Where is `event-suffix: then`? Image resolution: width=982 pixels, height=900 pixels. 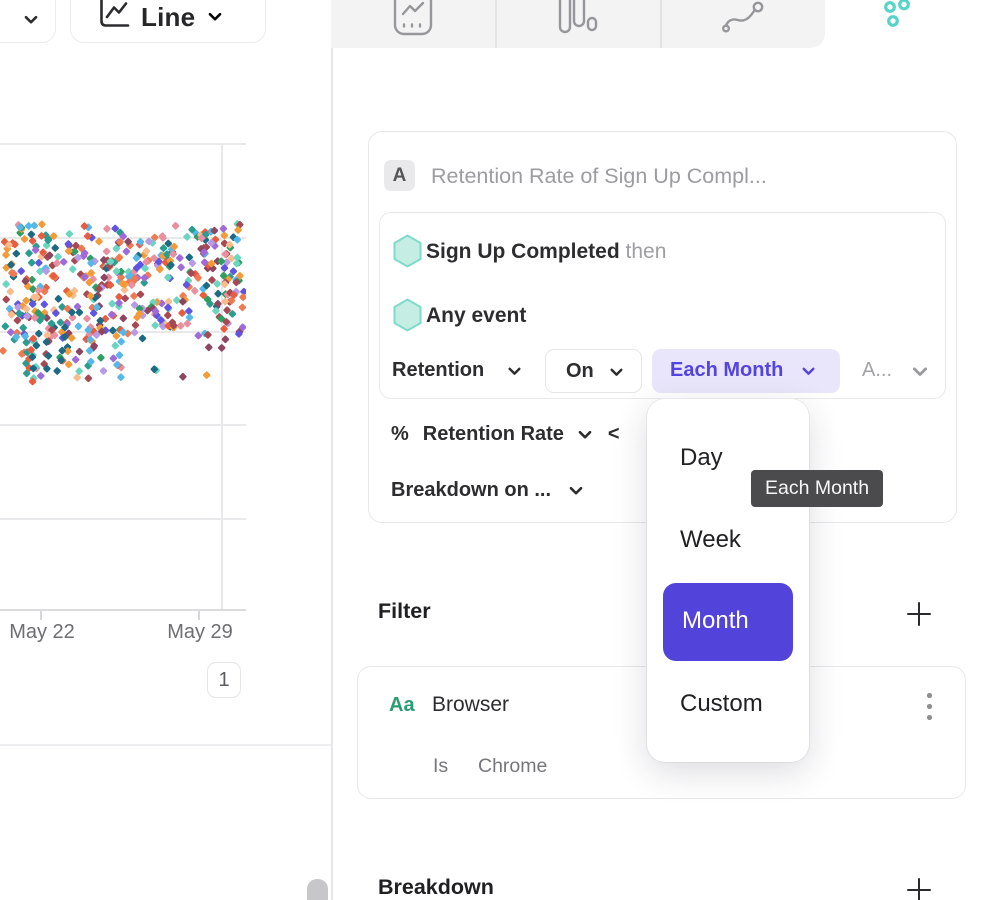 event-suffix: then is located at coordinates (646, 251).